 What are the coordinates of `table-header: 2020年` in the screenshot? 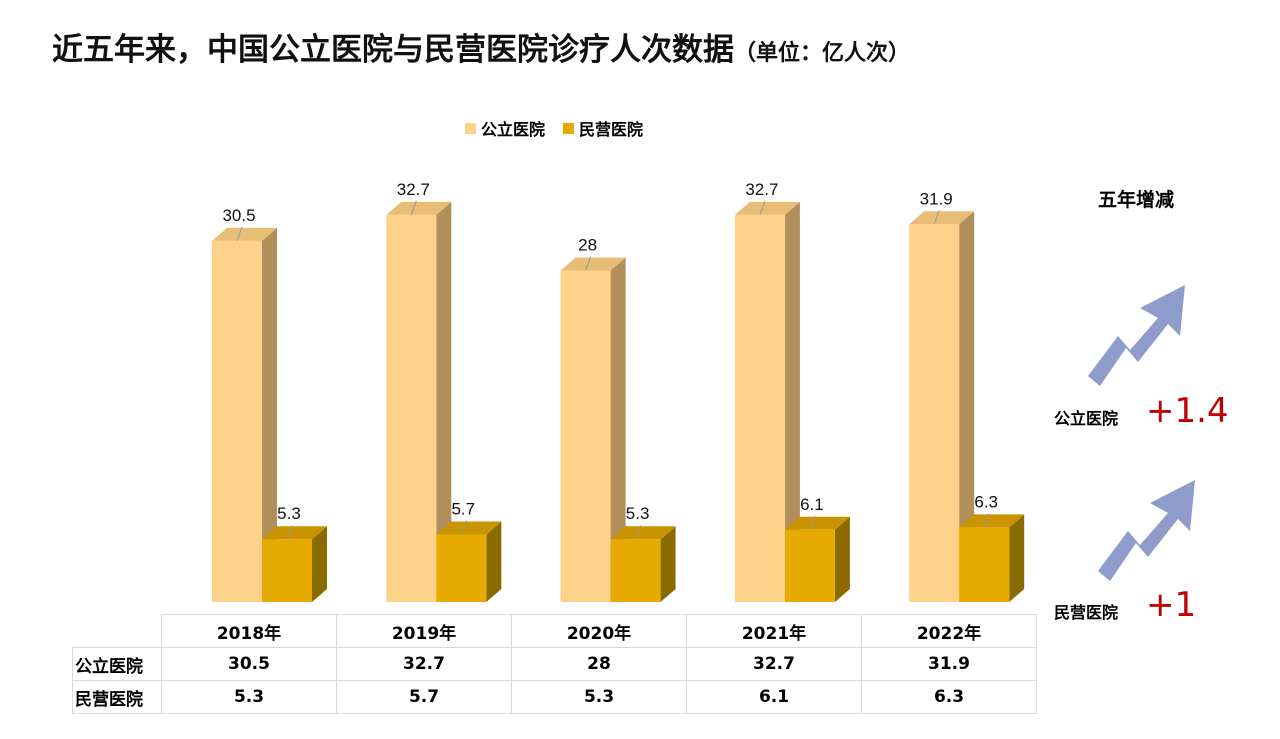 It's located at (599, 631).